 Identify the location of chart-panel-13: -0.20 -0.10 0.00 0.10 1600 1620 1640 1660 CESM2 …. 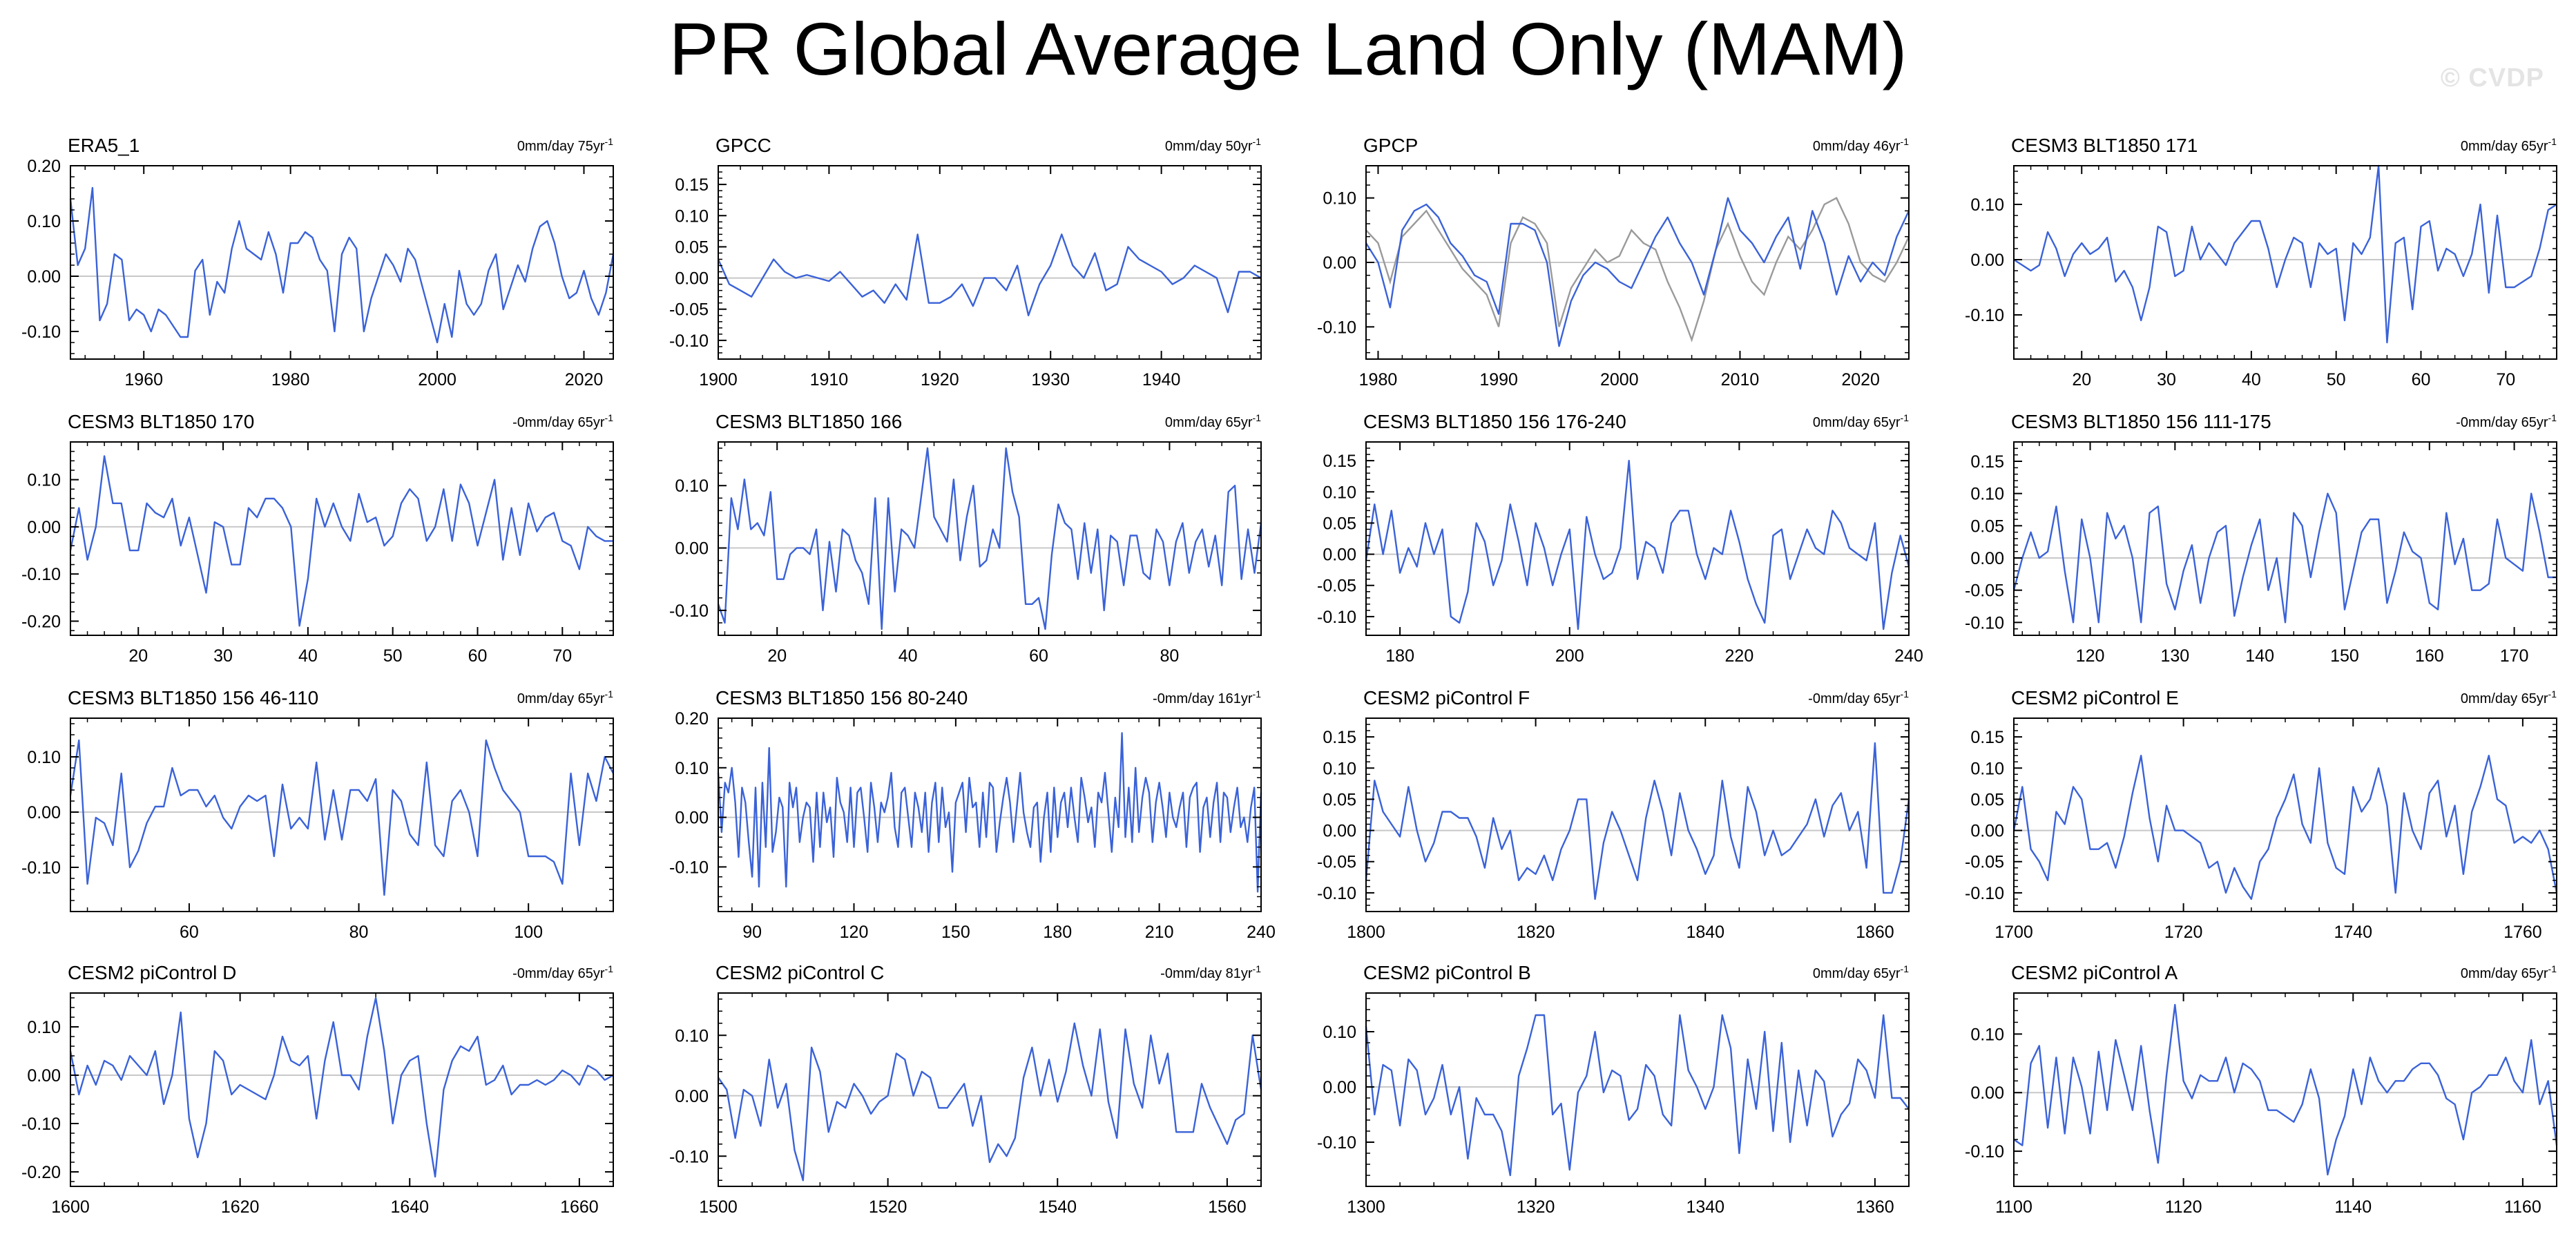
(317, 1089).